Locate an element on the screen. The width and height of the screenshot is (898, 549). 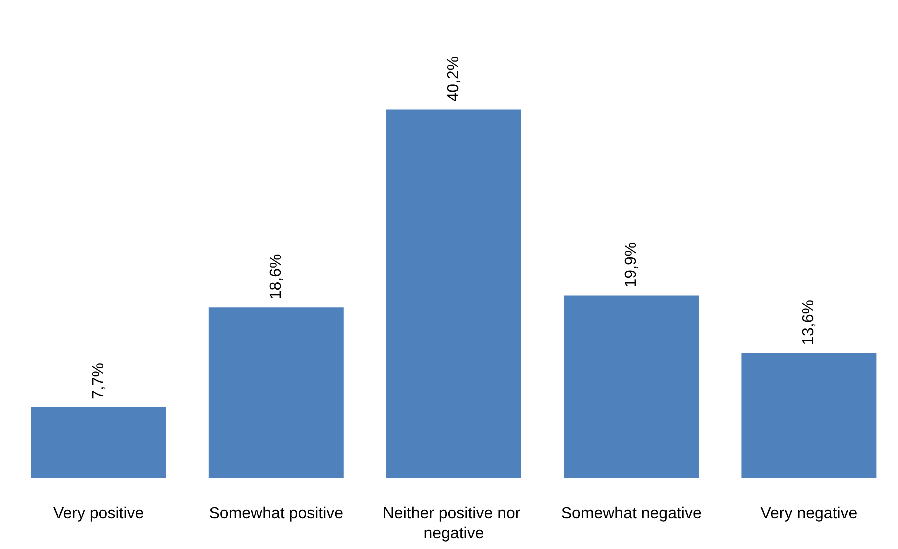
x-tick-label: Very negative is located at coordinates (809, 514).